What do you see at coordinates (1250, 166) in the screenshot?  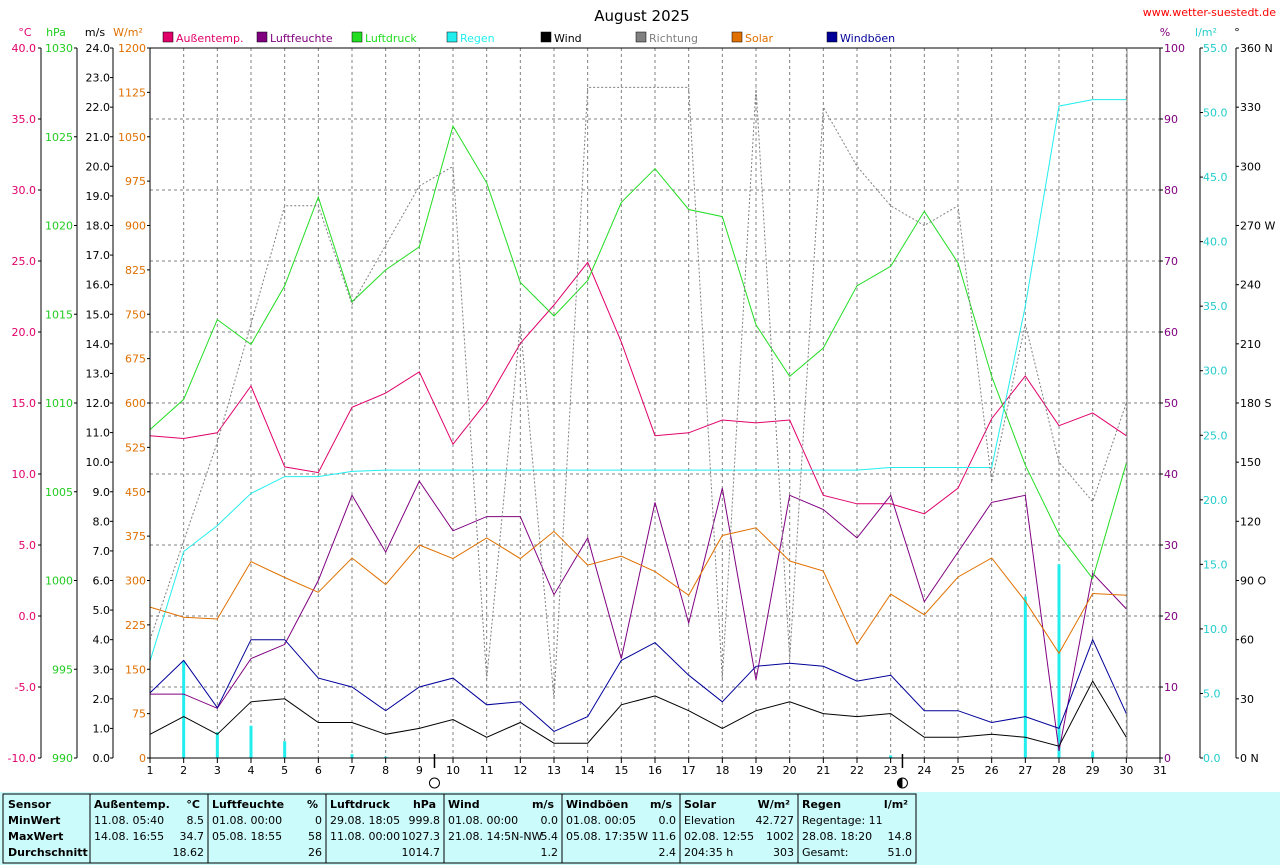 I see `direction-tick-label: 300` at bounding box center [1250, 166].